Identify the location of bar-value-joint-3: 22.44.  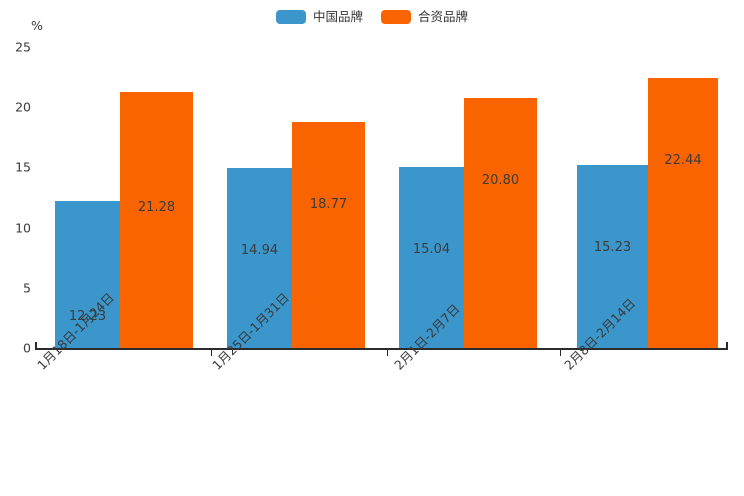
(683, 160).